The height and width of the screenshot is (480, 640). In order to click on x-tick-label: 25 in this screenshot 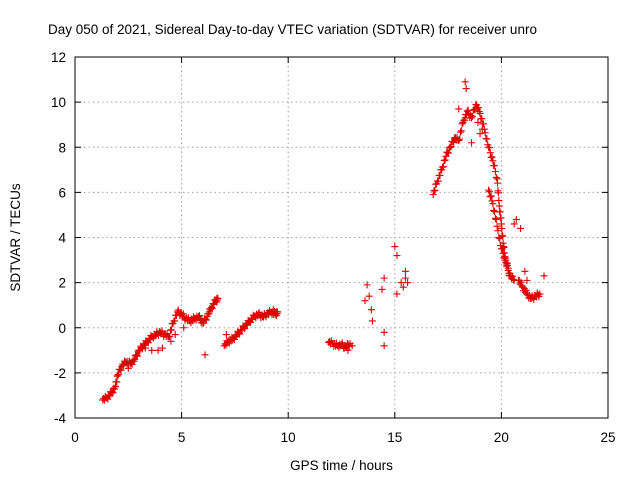, I will do `click(607, 437)`.